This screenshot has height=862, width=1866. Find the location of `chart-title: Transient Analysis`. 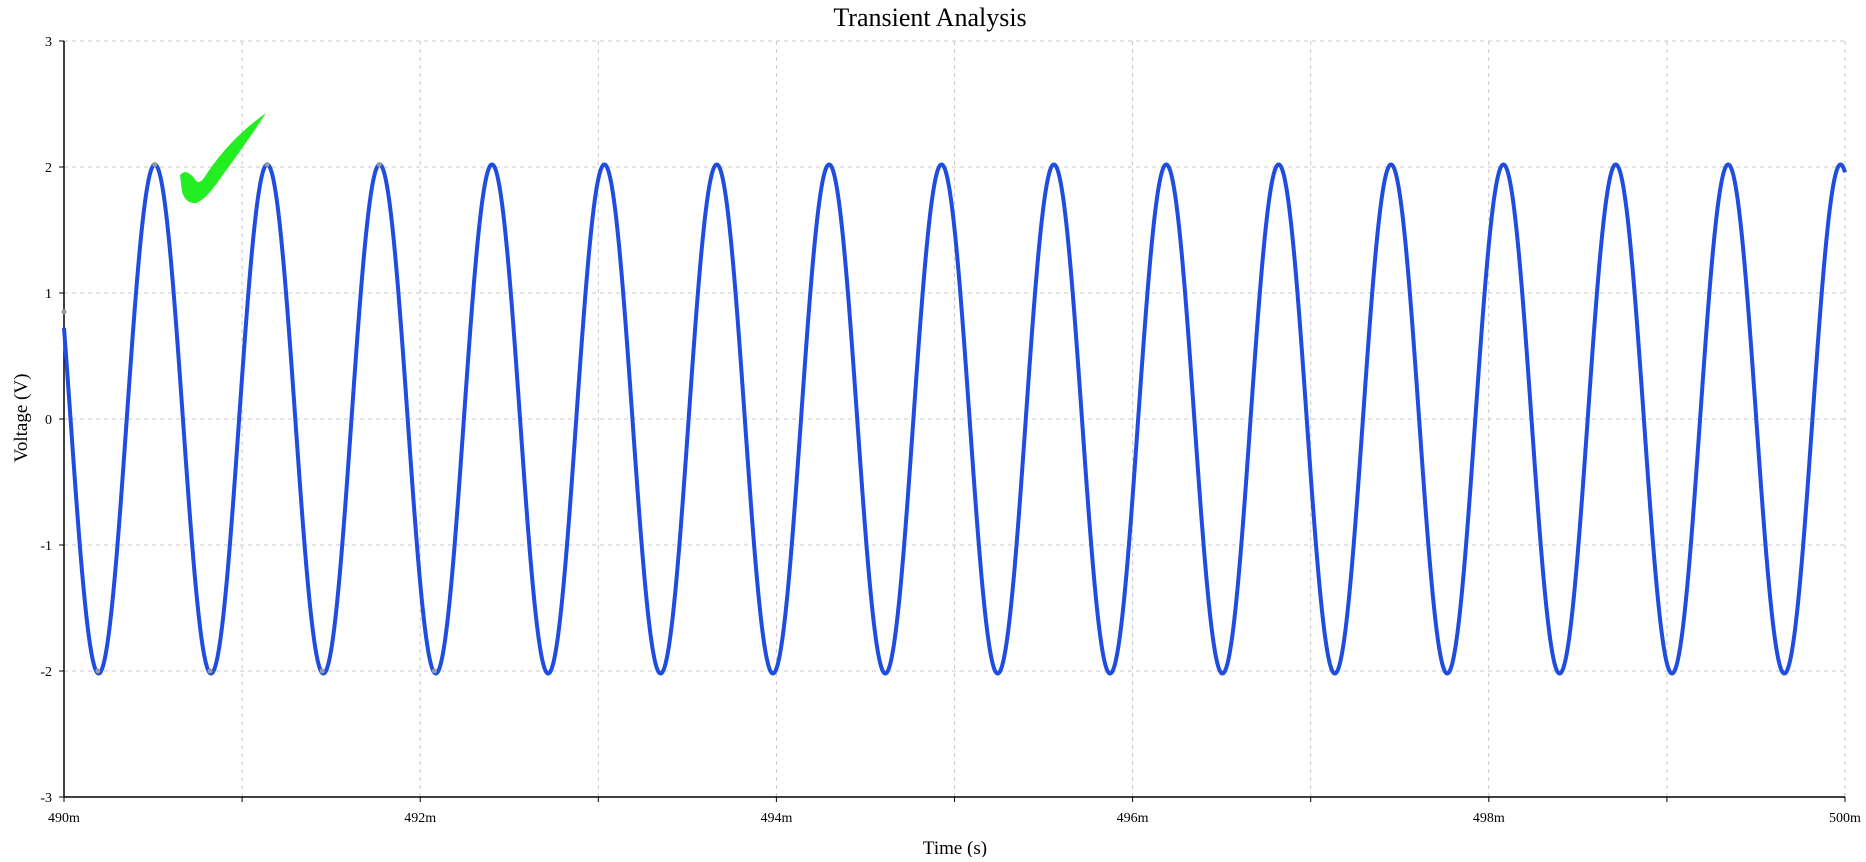

chart-title: Transient Analysis is located at coordinates (929, 17).